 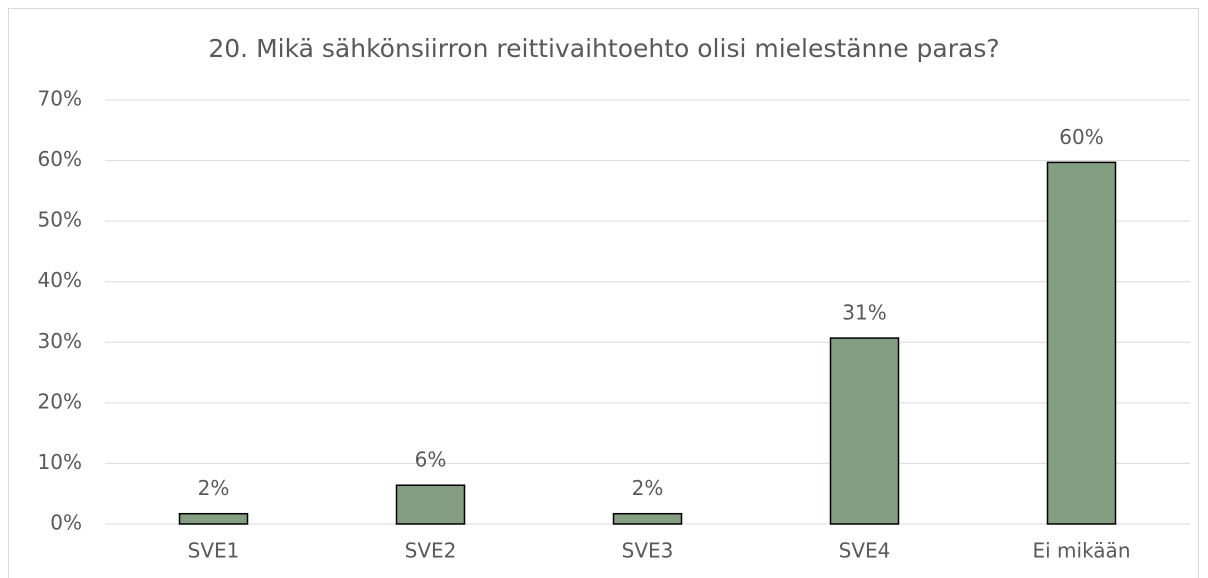 I want to click on y-tick-label: 50%, so click(x=60, y=220).